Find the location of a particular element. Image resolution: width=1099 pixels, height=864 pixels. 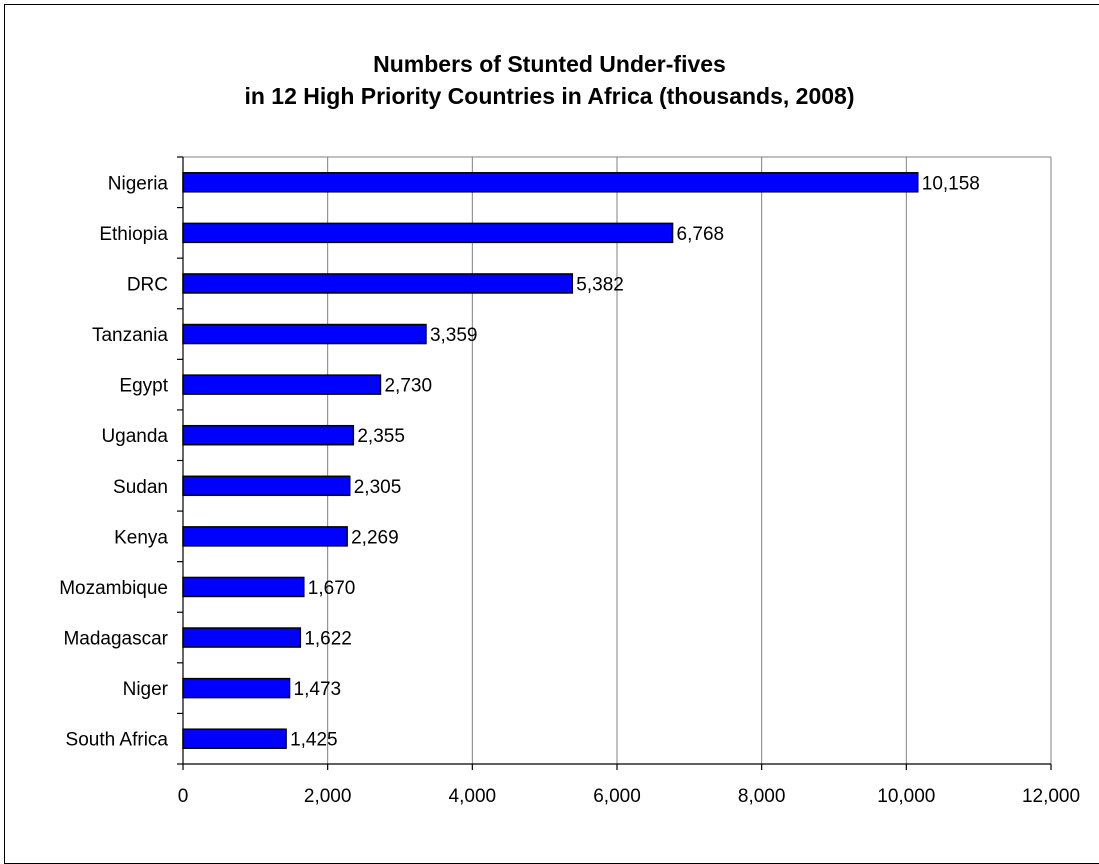

data-label: 6,768 is located at coordinates (701, 234).